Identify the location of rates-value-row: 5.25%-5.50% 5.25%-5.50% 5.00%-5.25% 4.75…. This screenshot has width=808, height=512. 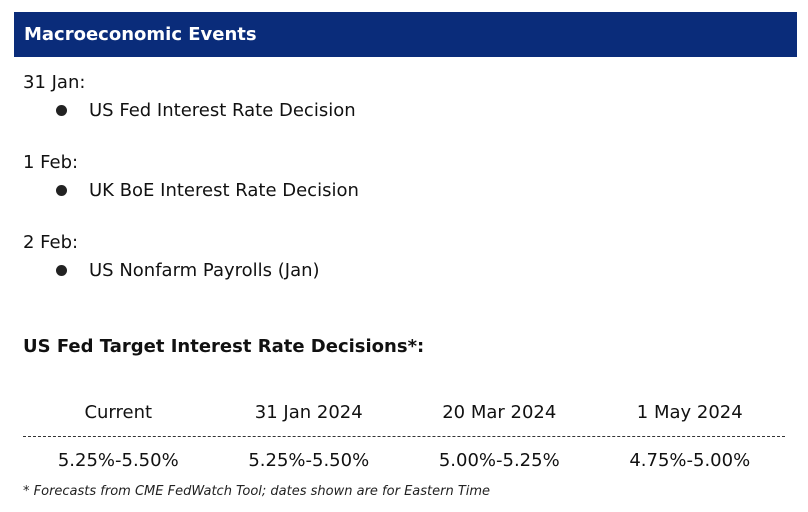
(404, 460).